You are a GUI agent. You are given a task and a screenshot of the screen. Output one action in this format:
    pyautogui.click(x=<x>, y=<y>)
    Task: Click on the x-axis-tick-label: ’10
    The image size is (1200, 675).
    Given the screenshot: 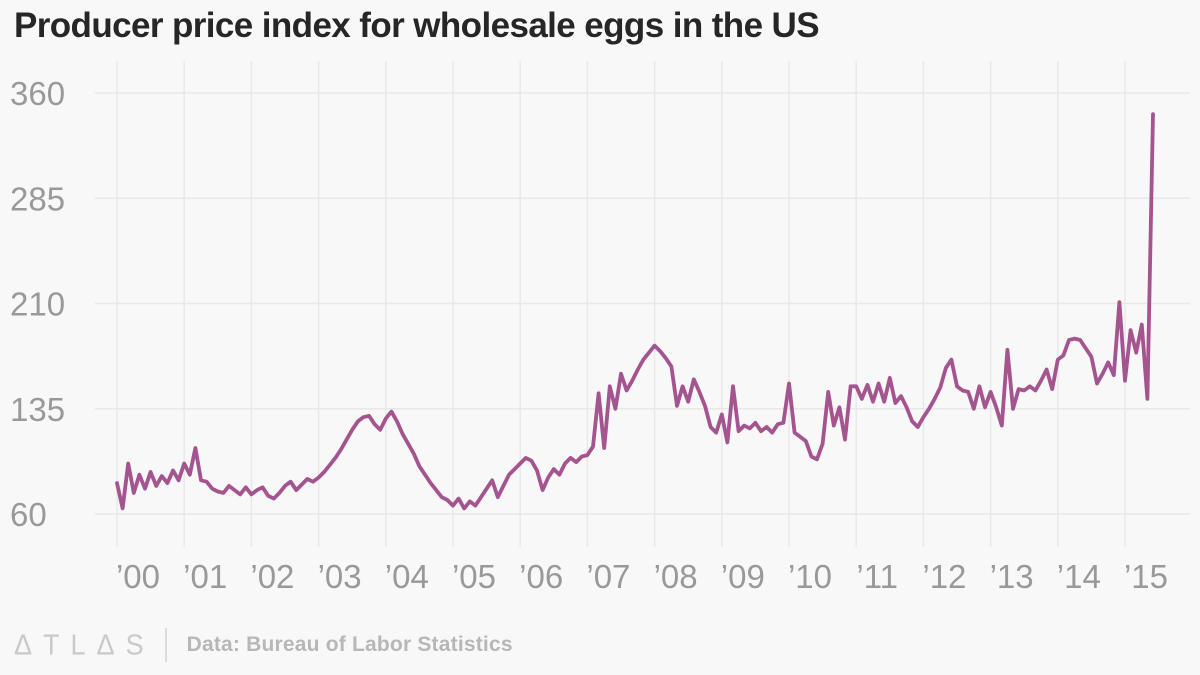 What is the action you would take?
    pyautogui.click(x=810, y=576)
    